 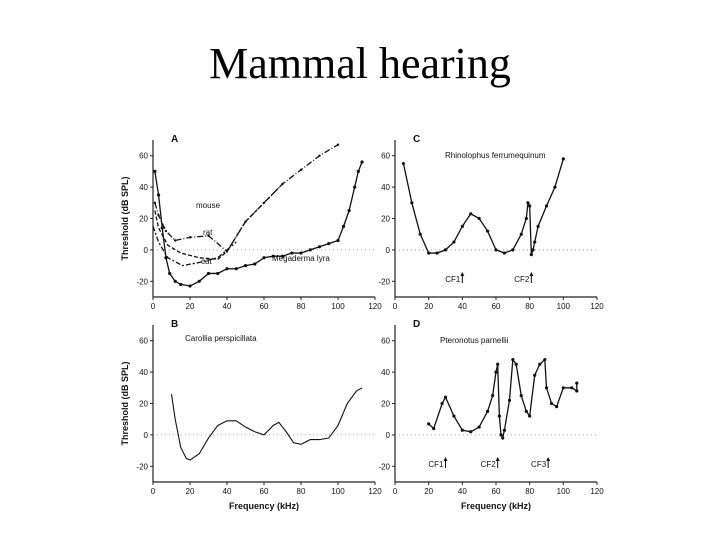 What do you see at coordinates (453, 279) in the screenshot?
I see `cf-marker-label: CF1` at bounding box center [453, 279].